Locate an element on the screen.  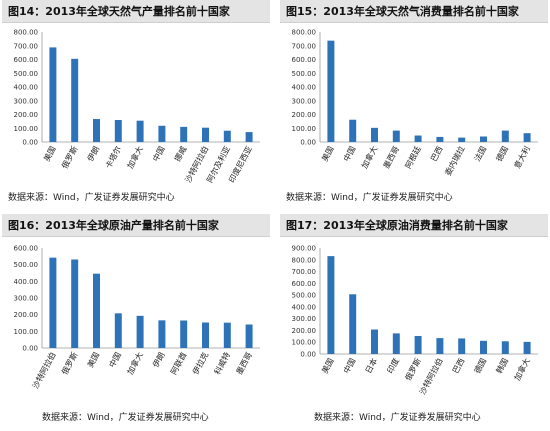
x-category-label: 巴西 is located at coordinates (458, 366).